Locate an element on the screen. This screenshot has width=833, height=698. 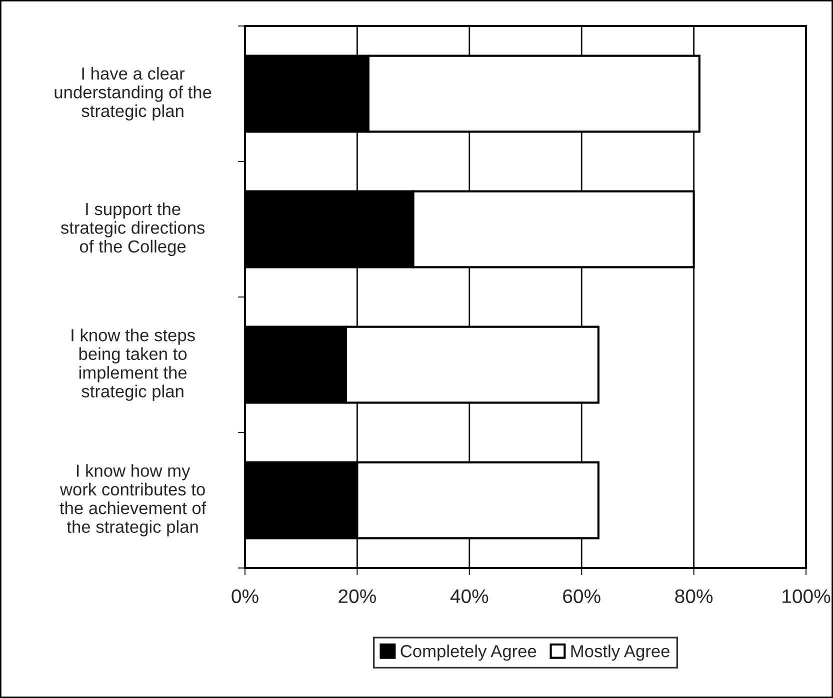
y-tick-label: I know how my work contributes to the achievement of the strategic plan is located at coordinates (133, 500).